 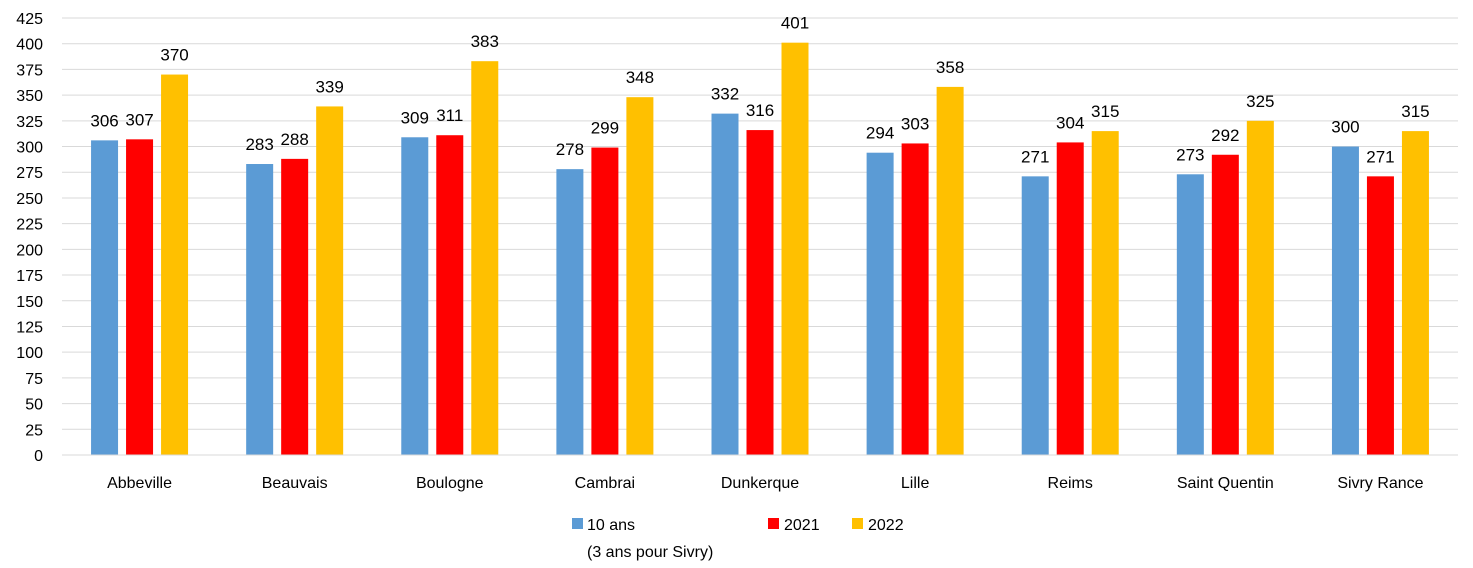 What do you see at coordinates (1345, 300) in the screenshot?
I see `bar-10-ans-sivry-rance` at bounding box center [1345, 300].